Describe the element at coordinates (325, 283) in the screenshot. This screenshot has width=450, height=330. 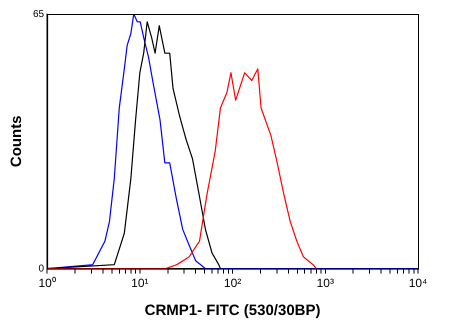
I see `x-tick-label: 10³` at that location.